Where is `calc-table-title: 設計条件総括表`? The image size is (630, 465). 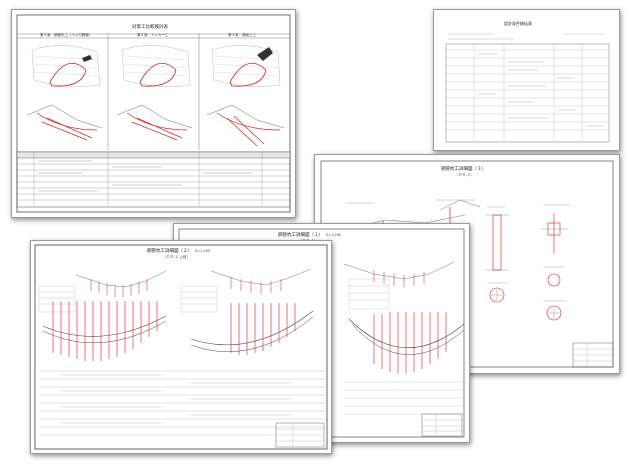 calc-table-title: 設計条件総括表 is located at coordinates (518, 23).